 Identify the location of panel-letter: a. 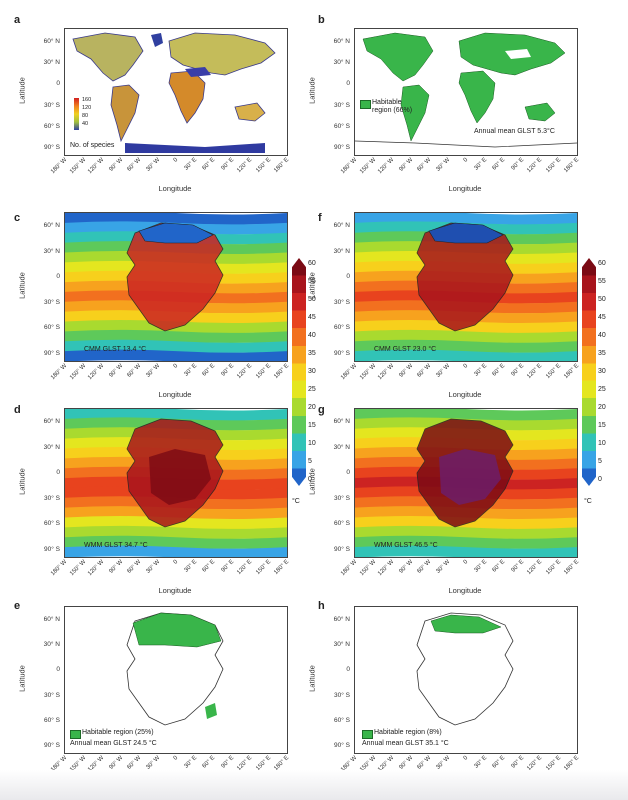
(17, 20).